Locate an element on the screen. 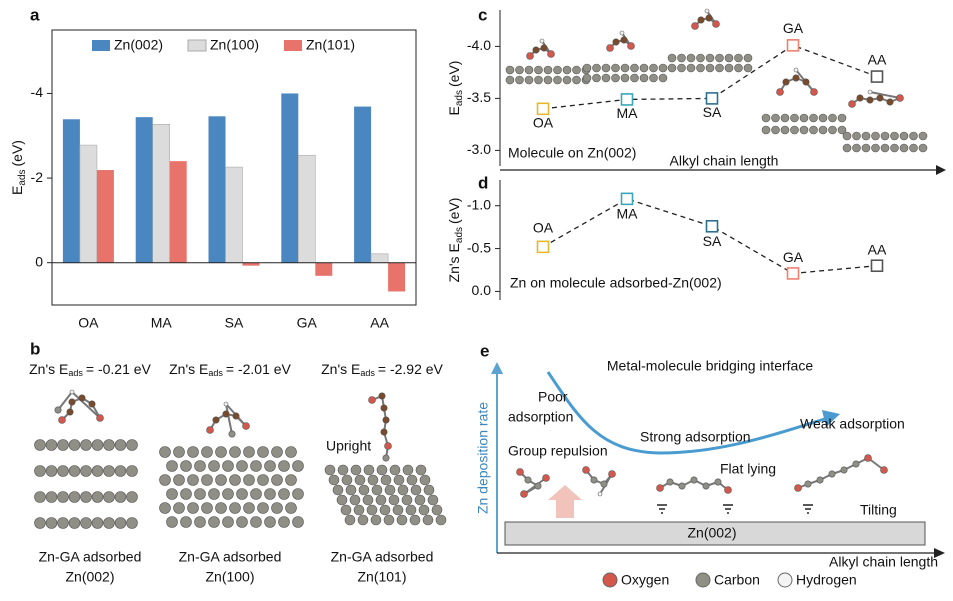  legend-label: Zn(101) is located at coordinates (330, 45).